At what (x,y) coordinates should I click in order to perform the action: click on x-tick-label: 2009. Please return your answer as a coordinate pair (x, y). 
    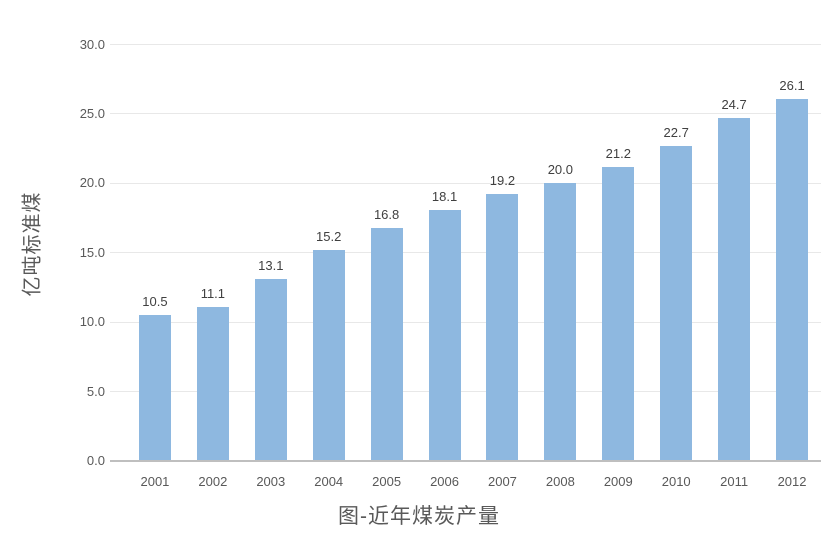
    Looking at the image, I should click on (618, 481).